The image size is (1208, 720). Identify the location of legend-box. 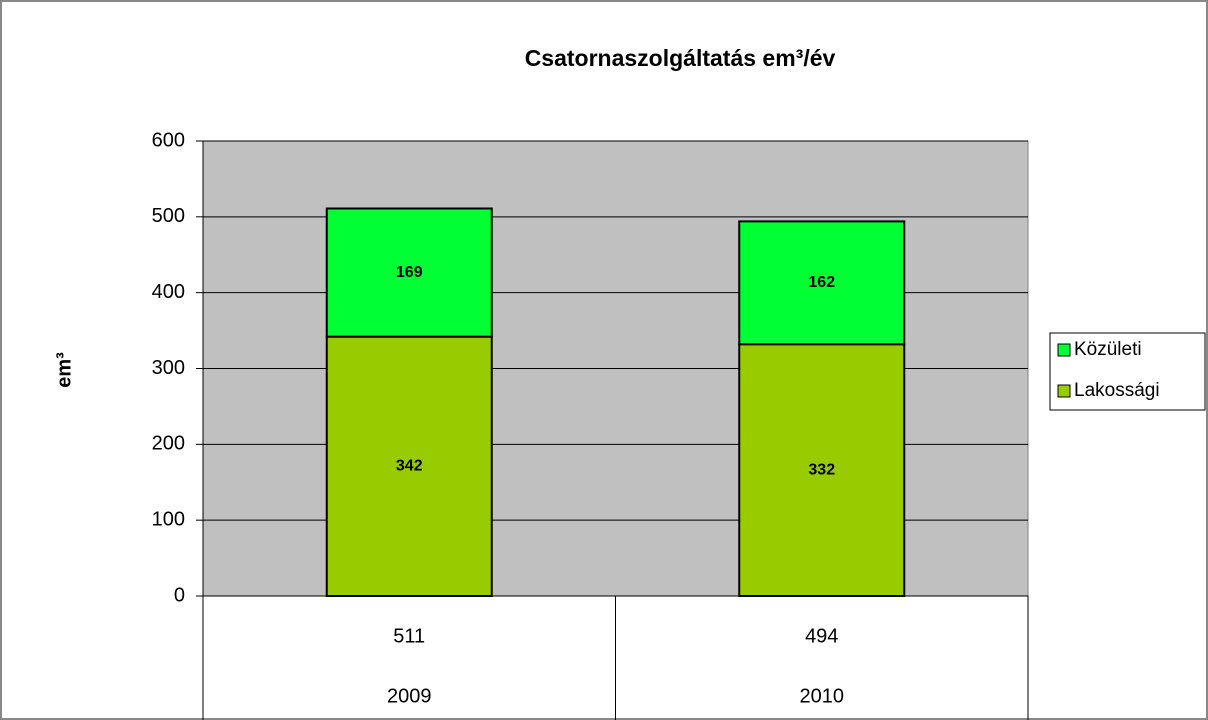
(1127, 371).